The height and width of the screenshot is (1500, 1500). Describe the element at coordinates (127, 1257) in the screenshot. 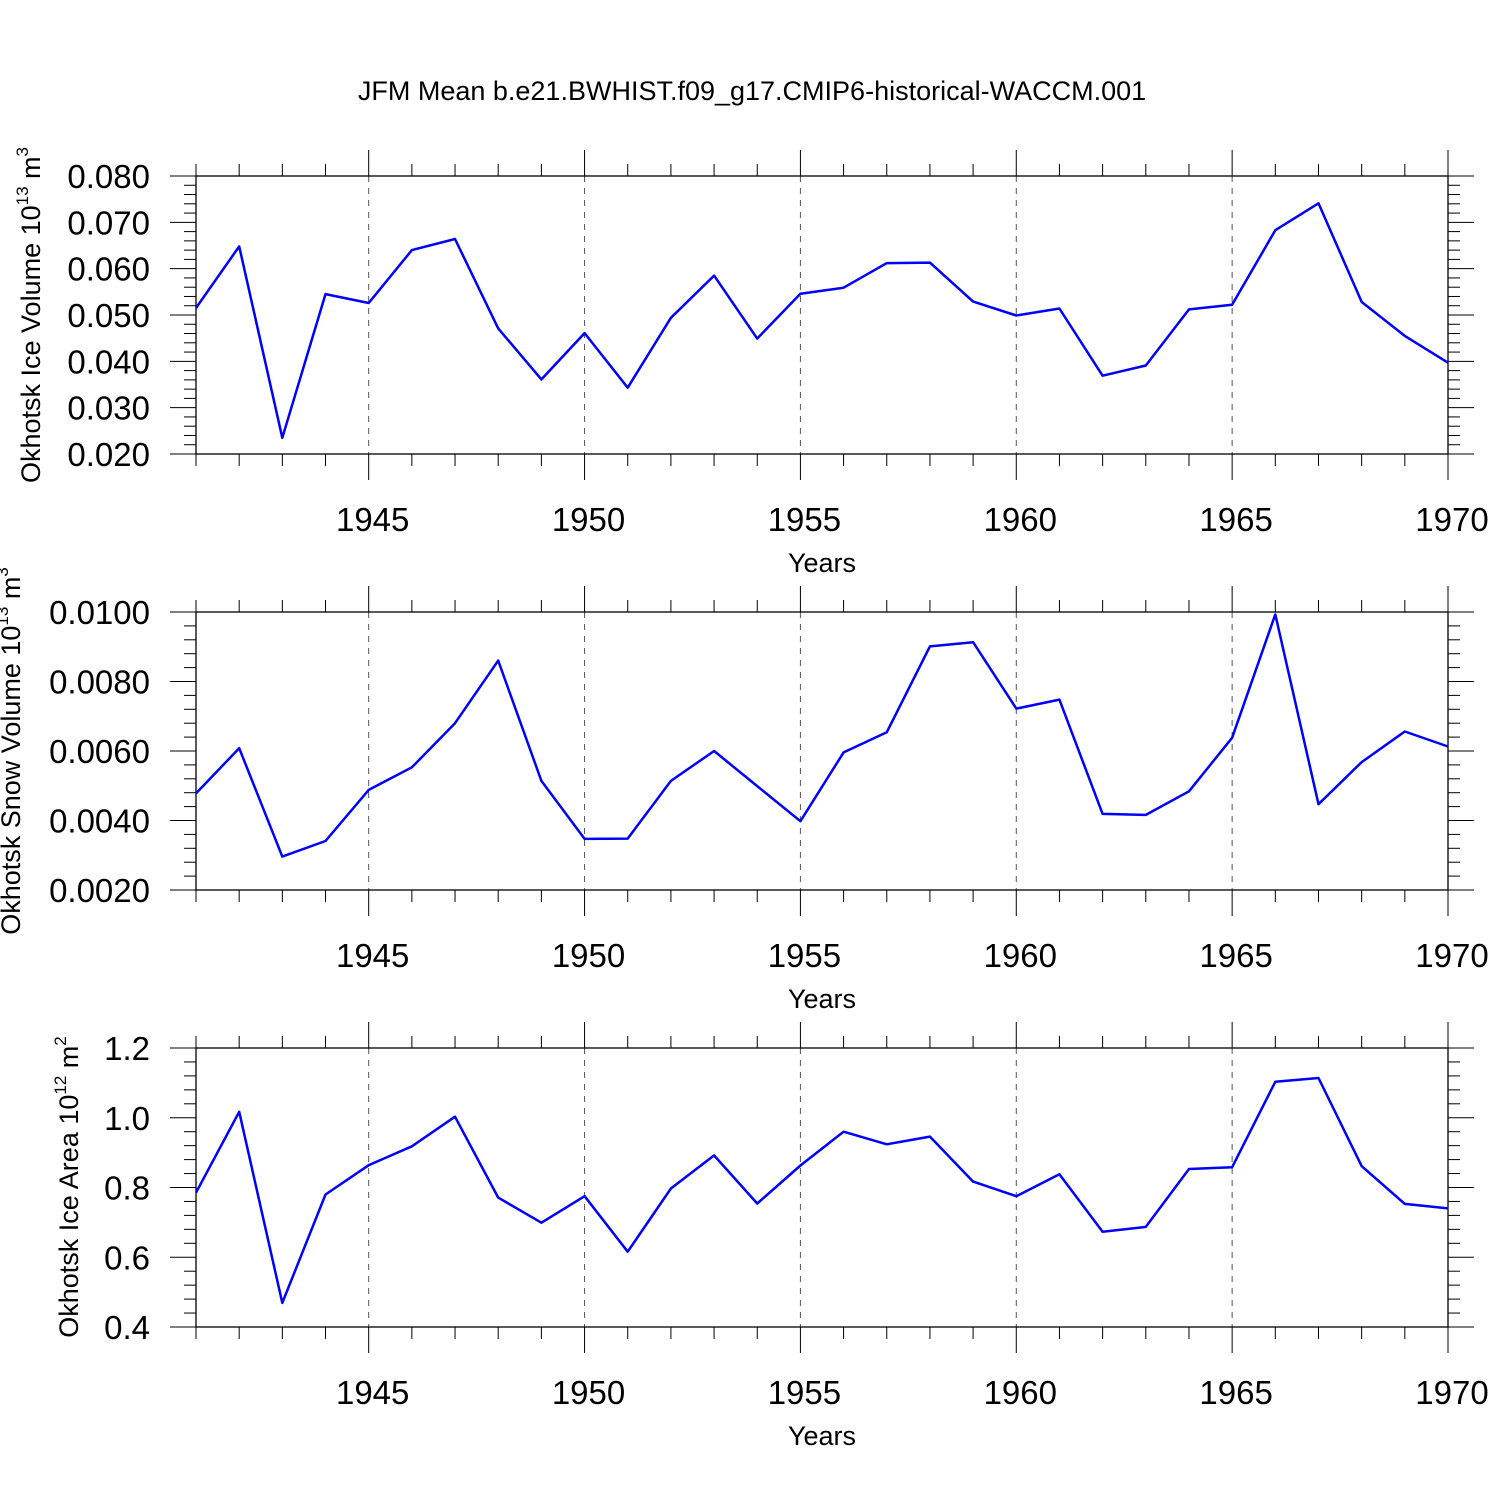

I see `y-tick-label: 0.6` at that location.